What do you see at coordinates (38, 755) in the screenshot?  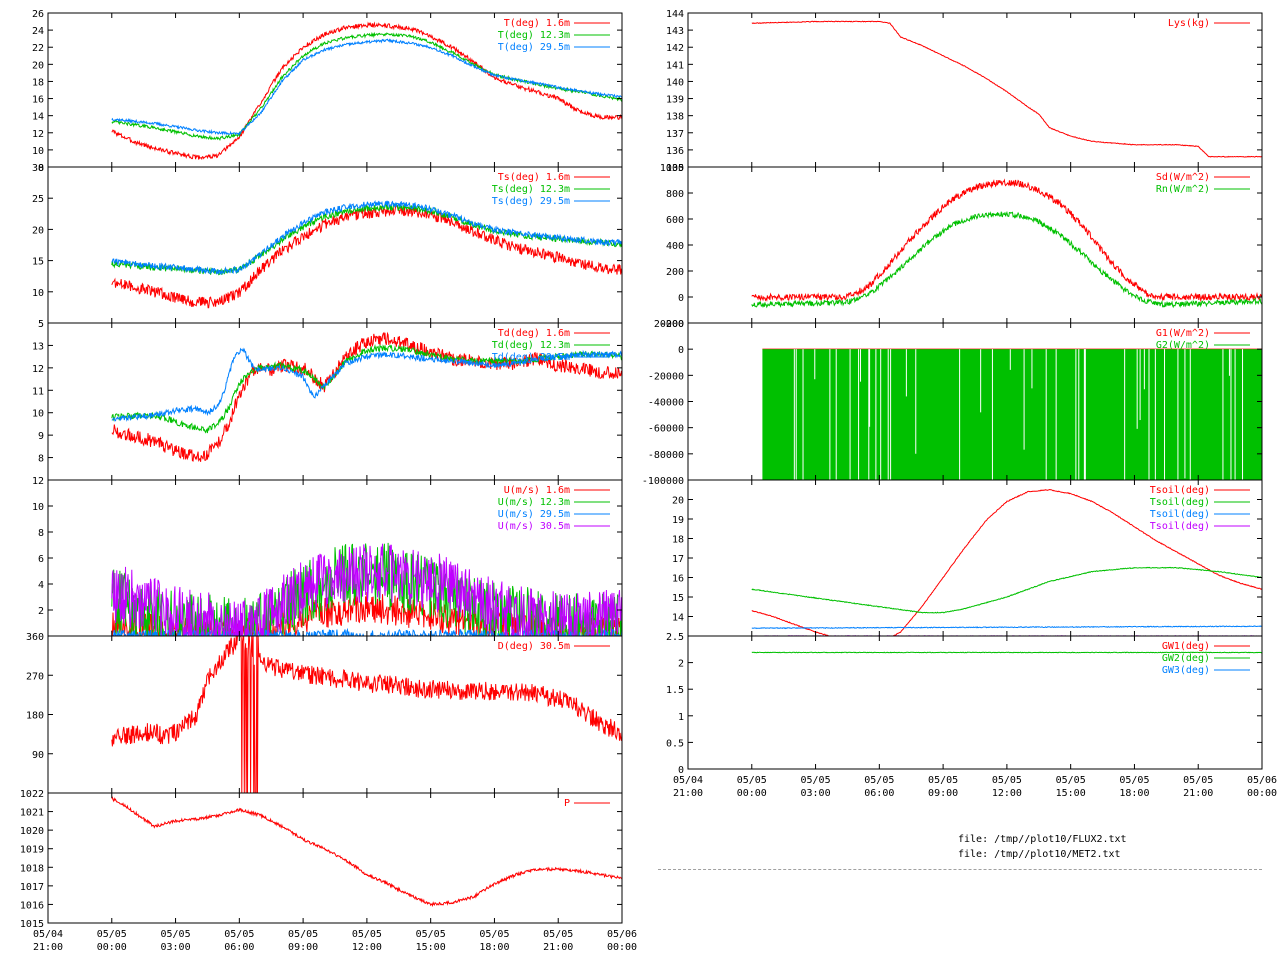 I see `y-tick-label: 90` at bounding box center [38, 755].